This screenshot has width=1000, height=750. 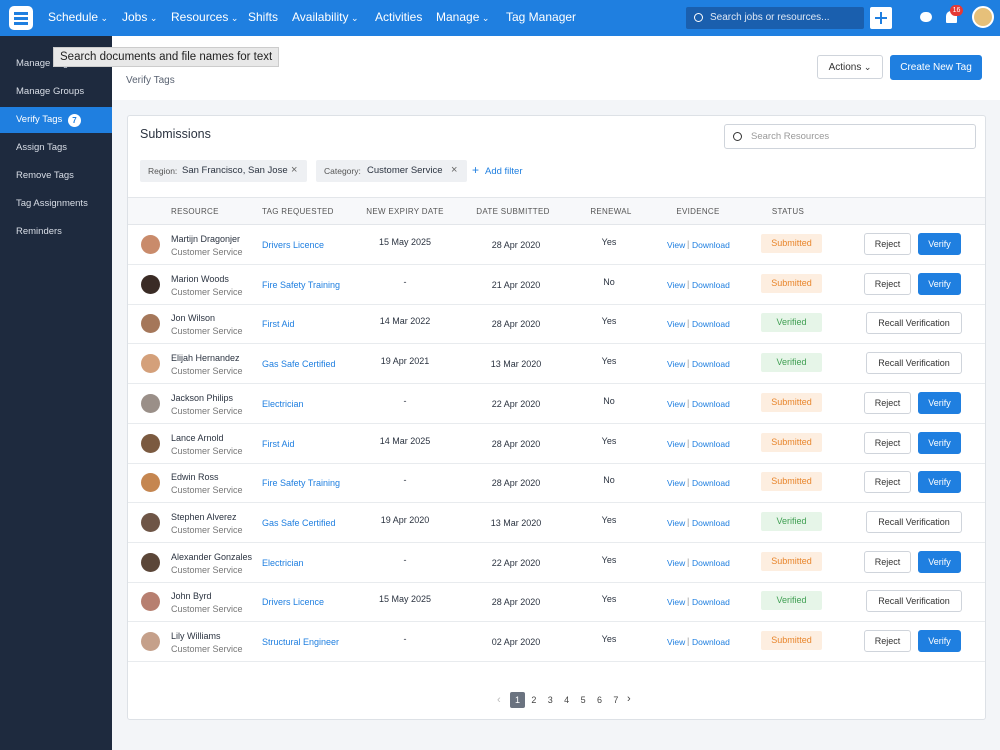 What do you see at coordinates (263, 17) in the screenshot?
I see `nav-item: Shifts` at bounding box center [263, 17].